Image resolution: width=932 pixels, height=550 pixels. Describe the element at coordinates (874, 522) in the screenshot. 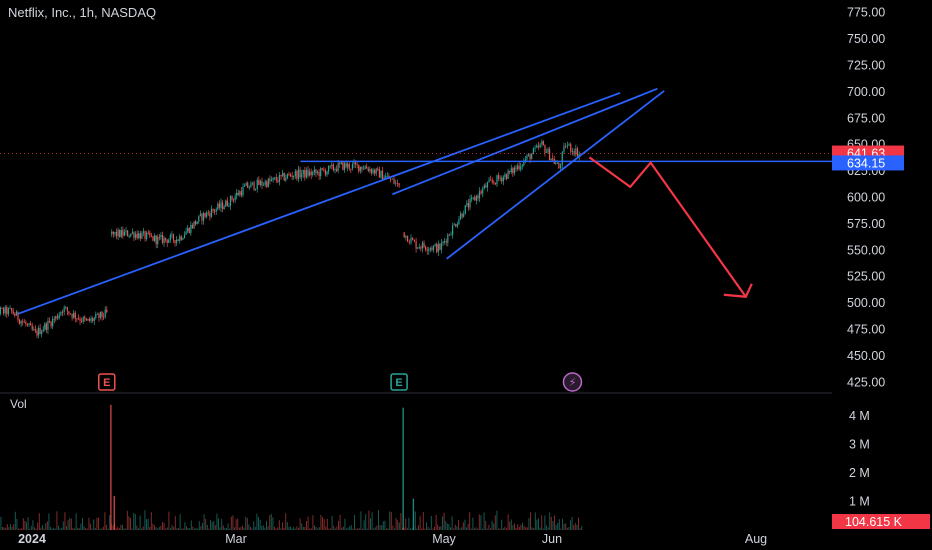

I see `volume-last-badge-label: 104.615 K` at that location.